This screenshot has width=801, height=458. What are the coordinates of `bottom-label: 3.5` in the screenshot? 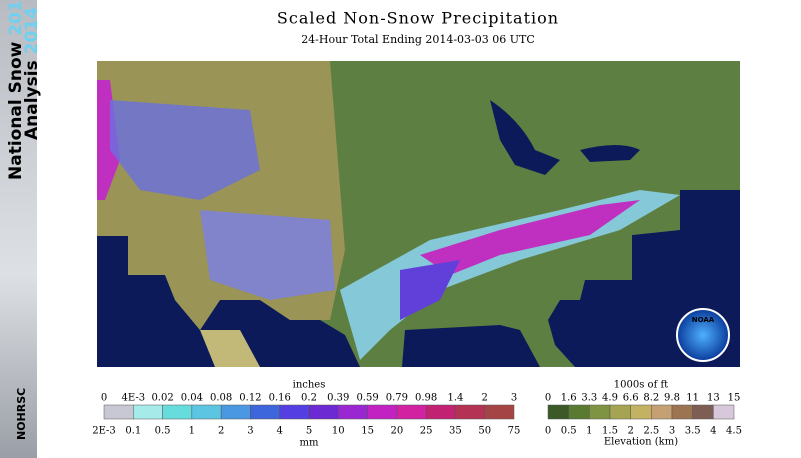 It's located at (693, 431).